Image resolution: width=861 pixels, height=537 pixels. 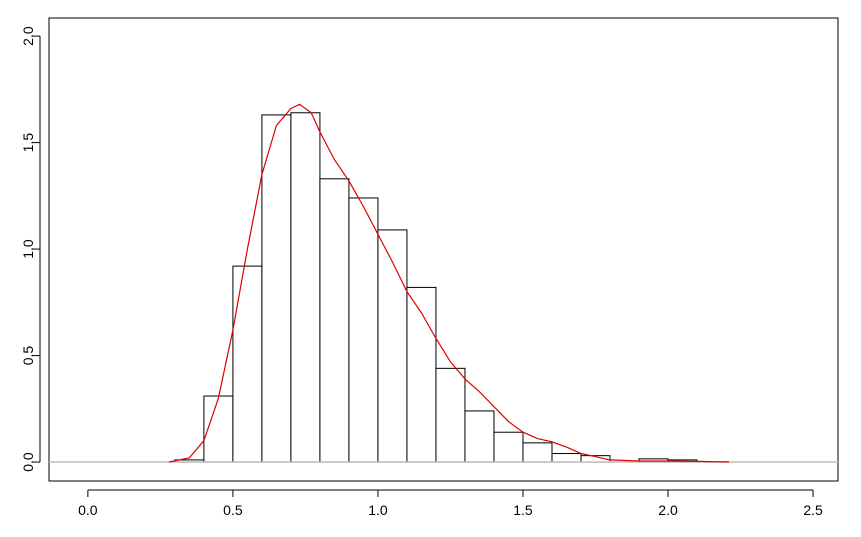 What do you see at coordinates (813, 510) in the screenshot?
I see `x-tick-label: 2.5` at bounding box center [813, 510].